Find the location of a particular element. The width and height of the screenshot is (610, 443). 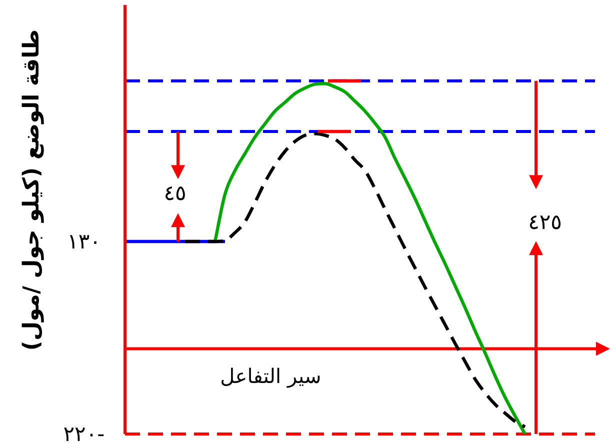

annotation: ٤٢٥ is located at coordinates (545, 222).